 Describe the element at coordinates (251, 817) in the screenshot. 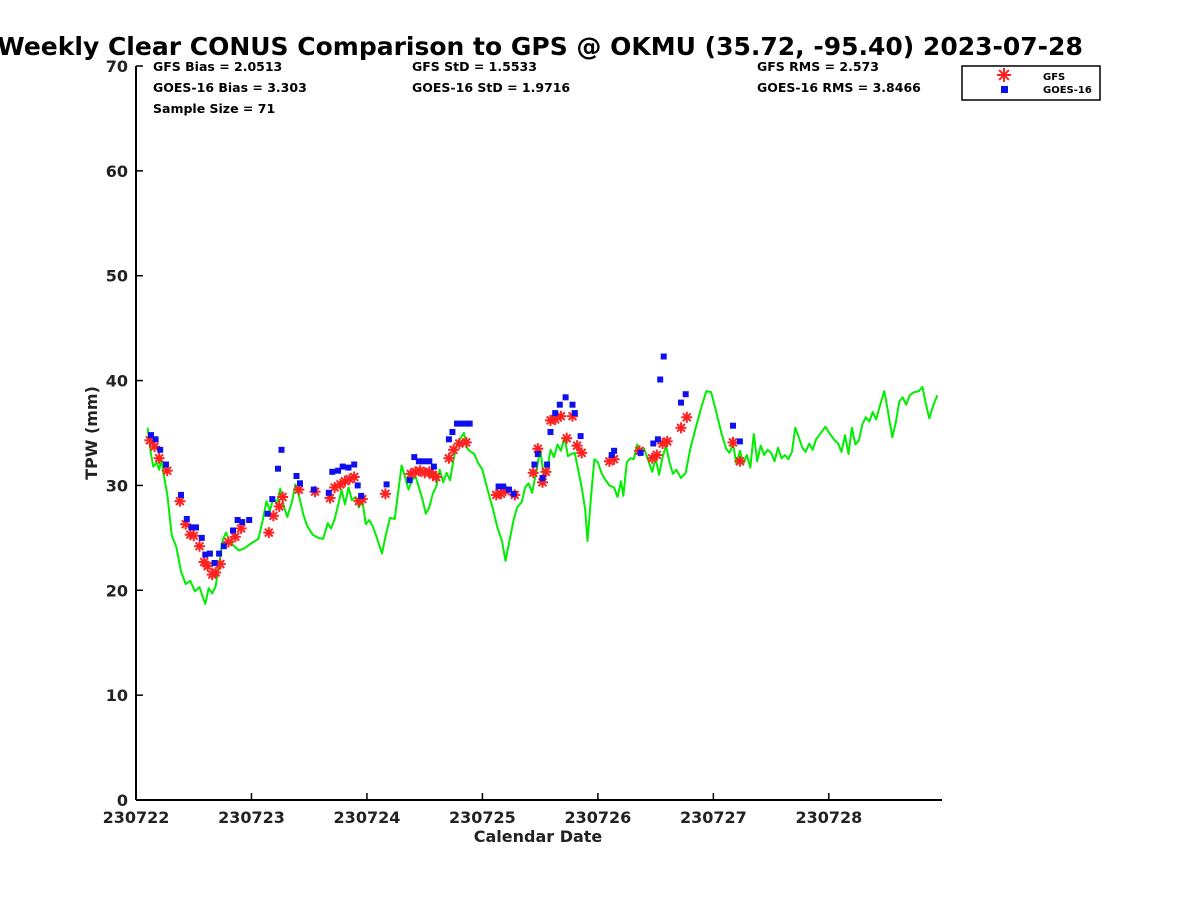

I see `x-tick-label: 230723` at that location.